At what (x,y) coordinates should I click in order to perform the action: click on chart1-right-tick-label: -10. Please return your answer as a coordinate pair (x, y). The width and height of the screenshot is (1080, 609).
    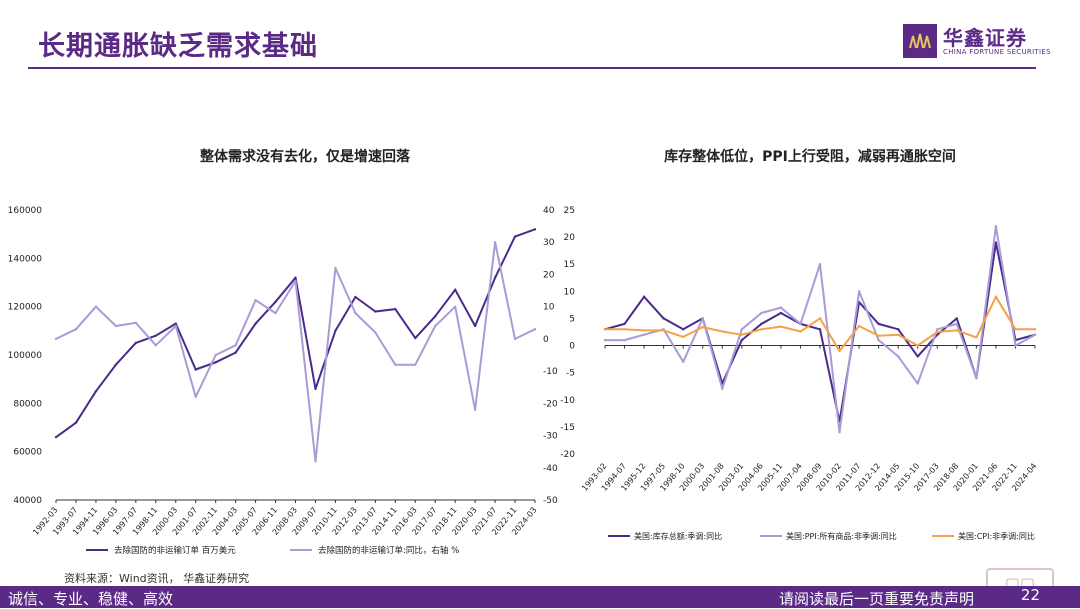
    Looking at the image, I should click on (550, 372).